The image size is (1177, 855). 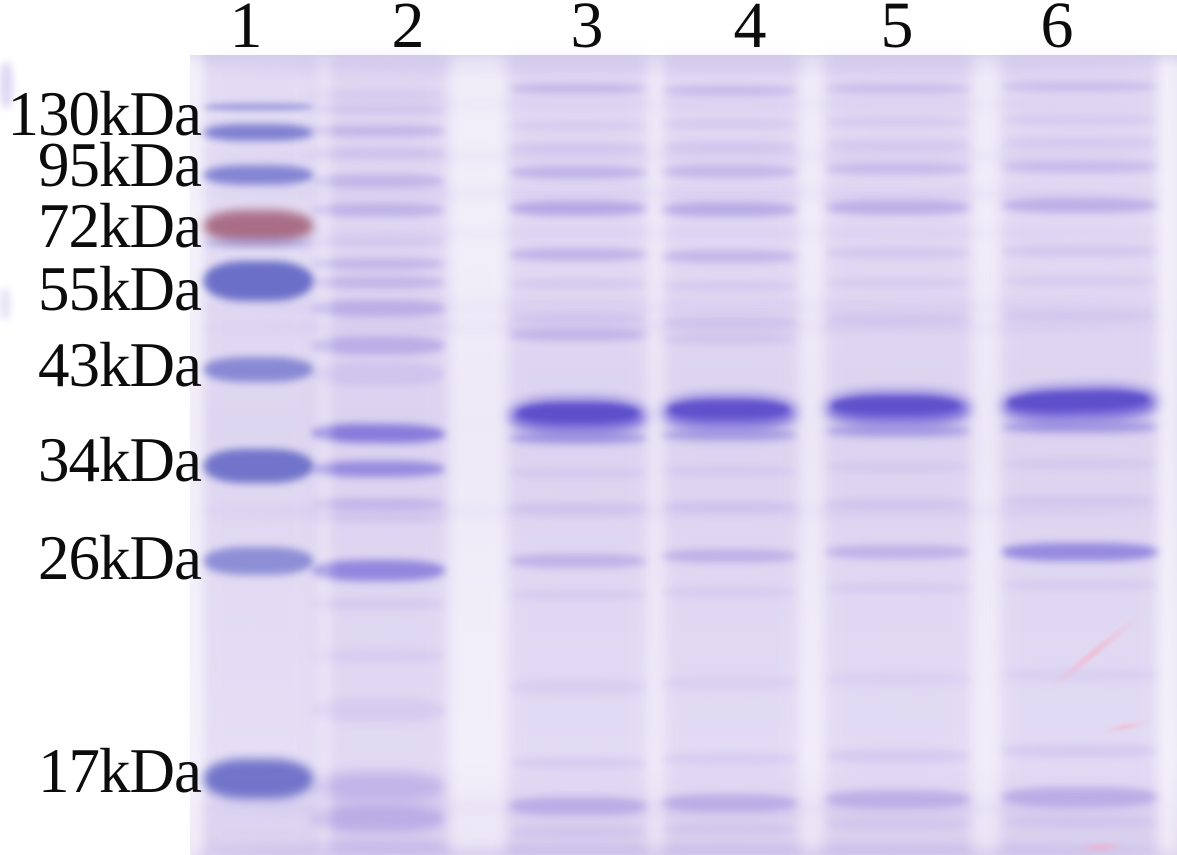 What do you see at coordinates (1057, 31) in the screenshot?
I see `lane-label-6: 6` at bounding box center [1057, 31].